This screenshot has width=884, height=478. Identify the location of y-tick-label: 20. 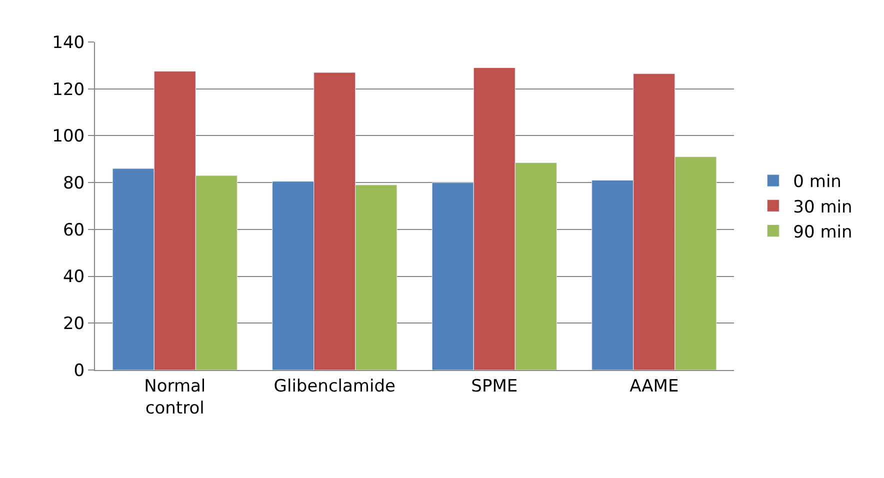
(73, 324).